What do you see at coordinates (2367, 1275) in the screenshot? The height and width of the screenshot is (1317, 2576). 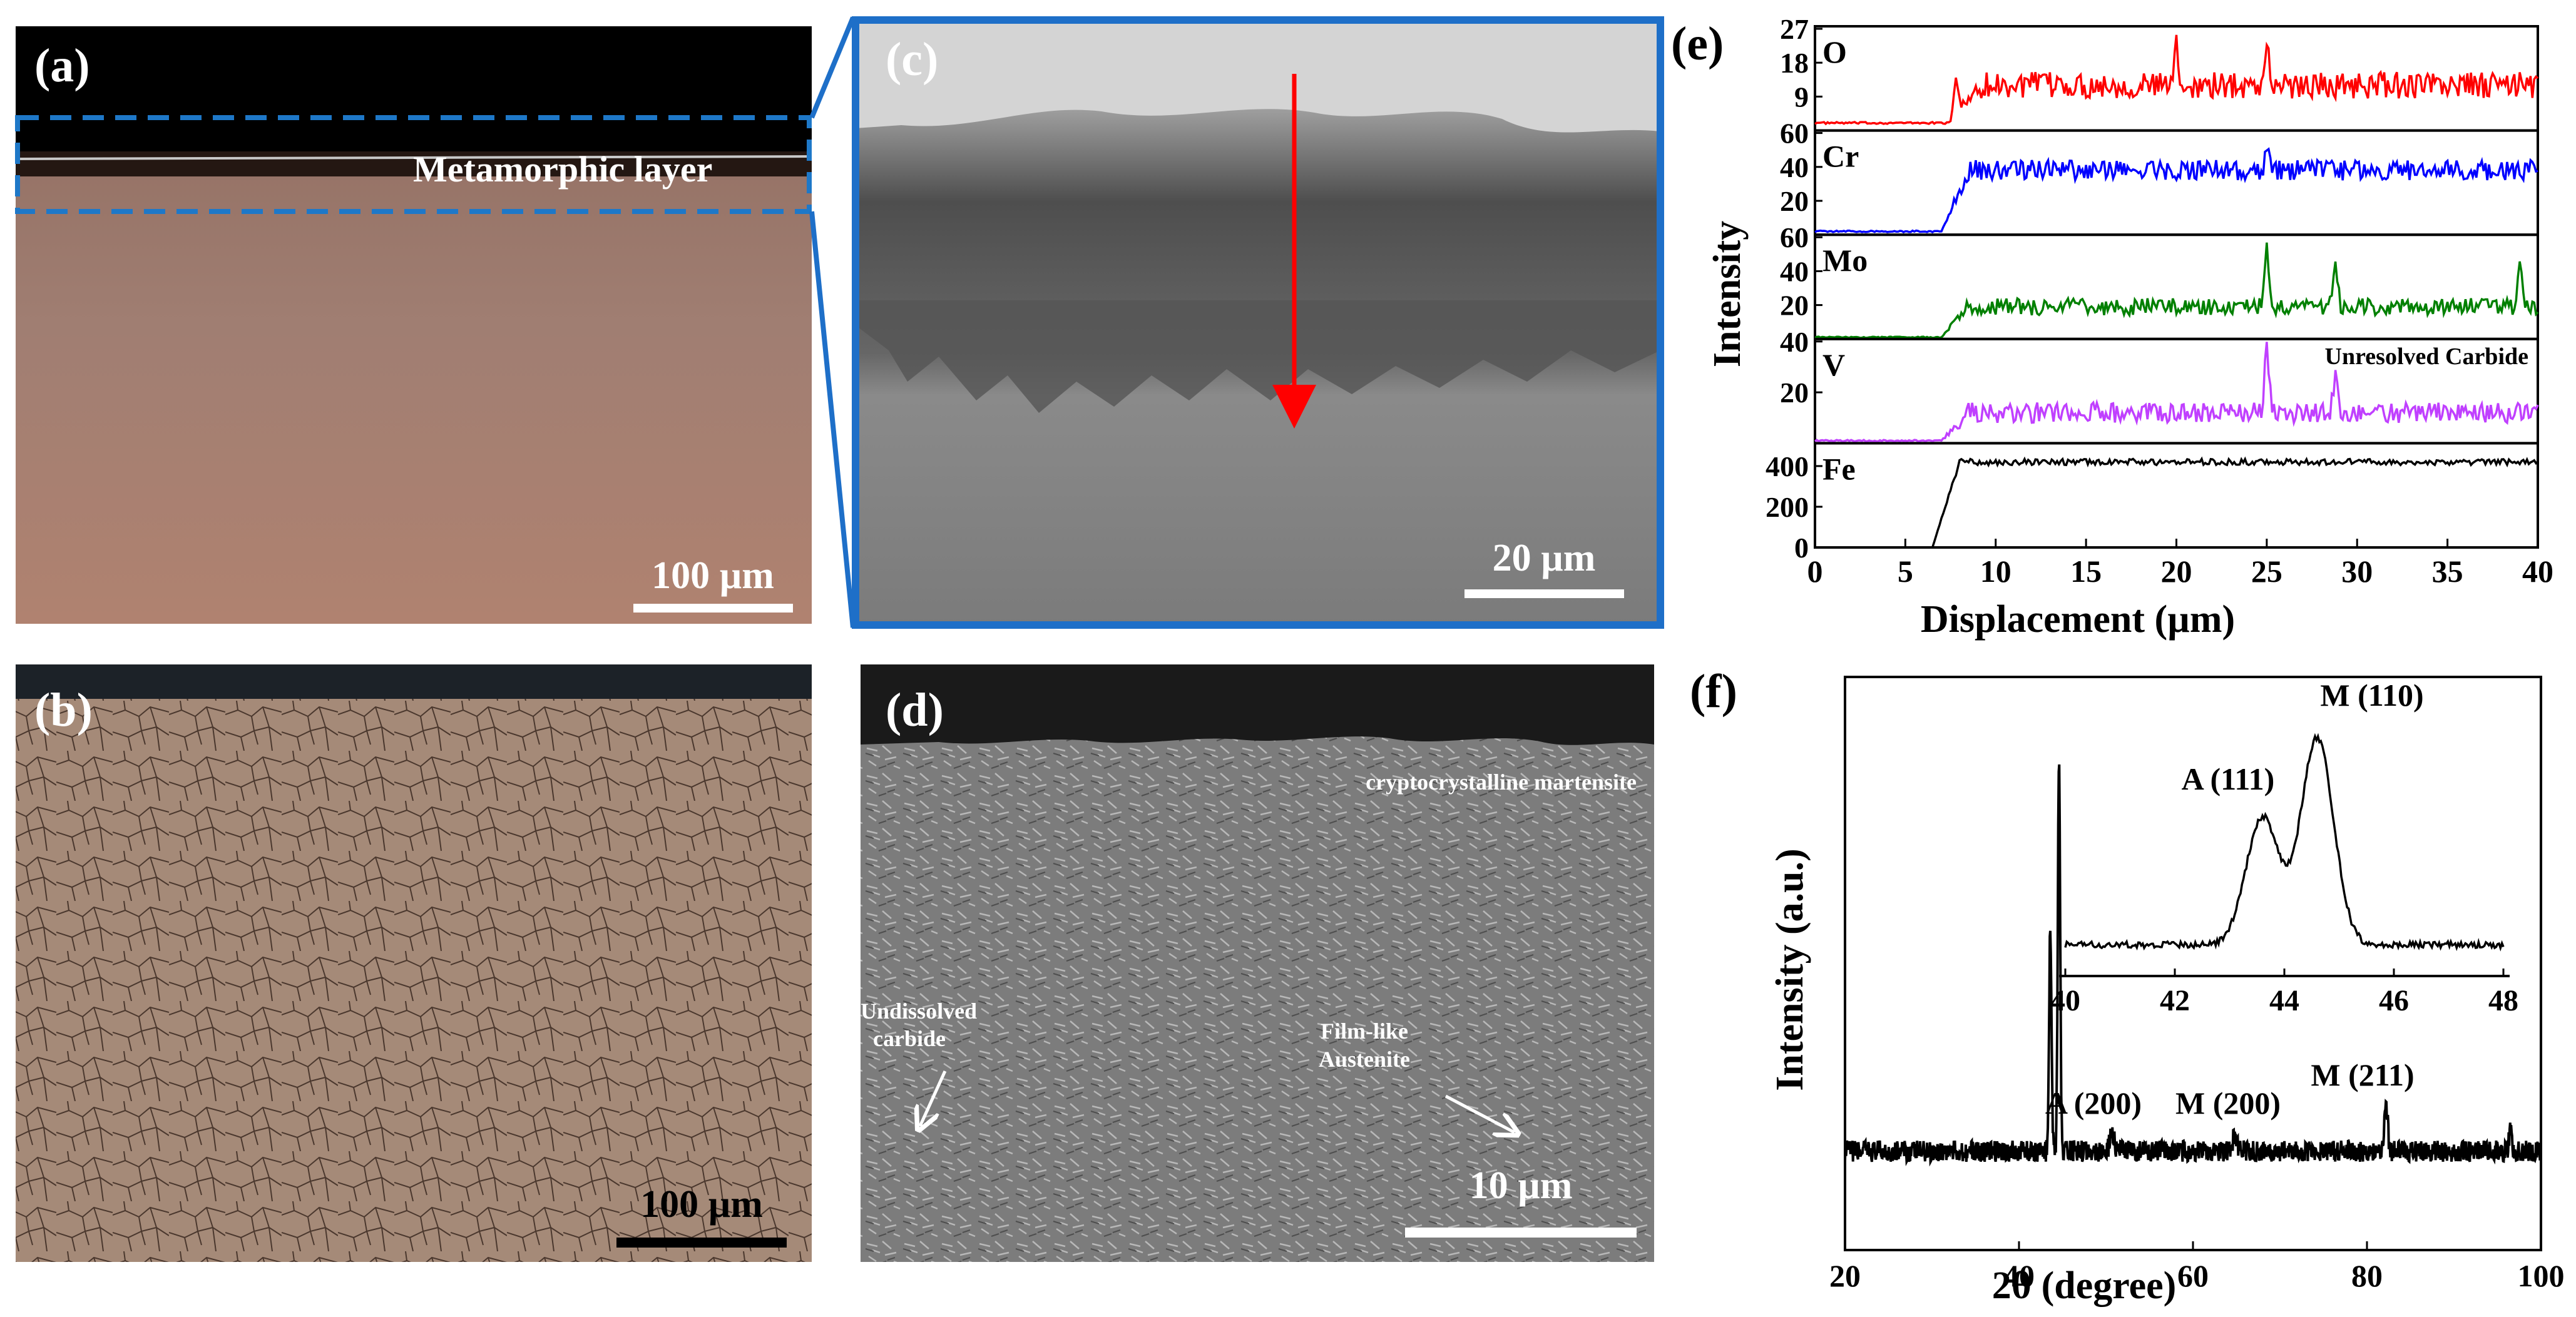 I see `xrd-xtick-label: 80` at bounding box center [2367, 1275].